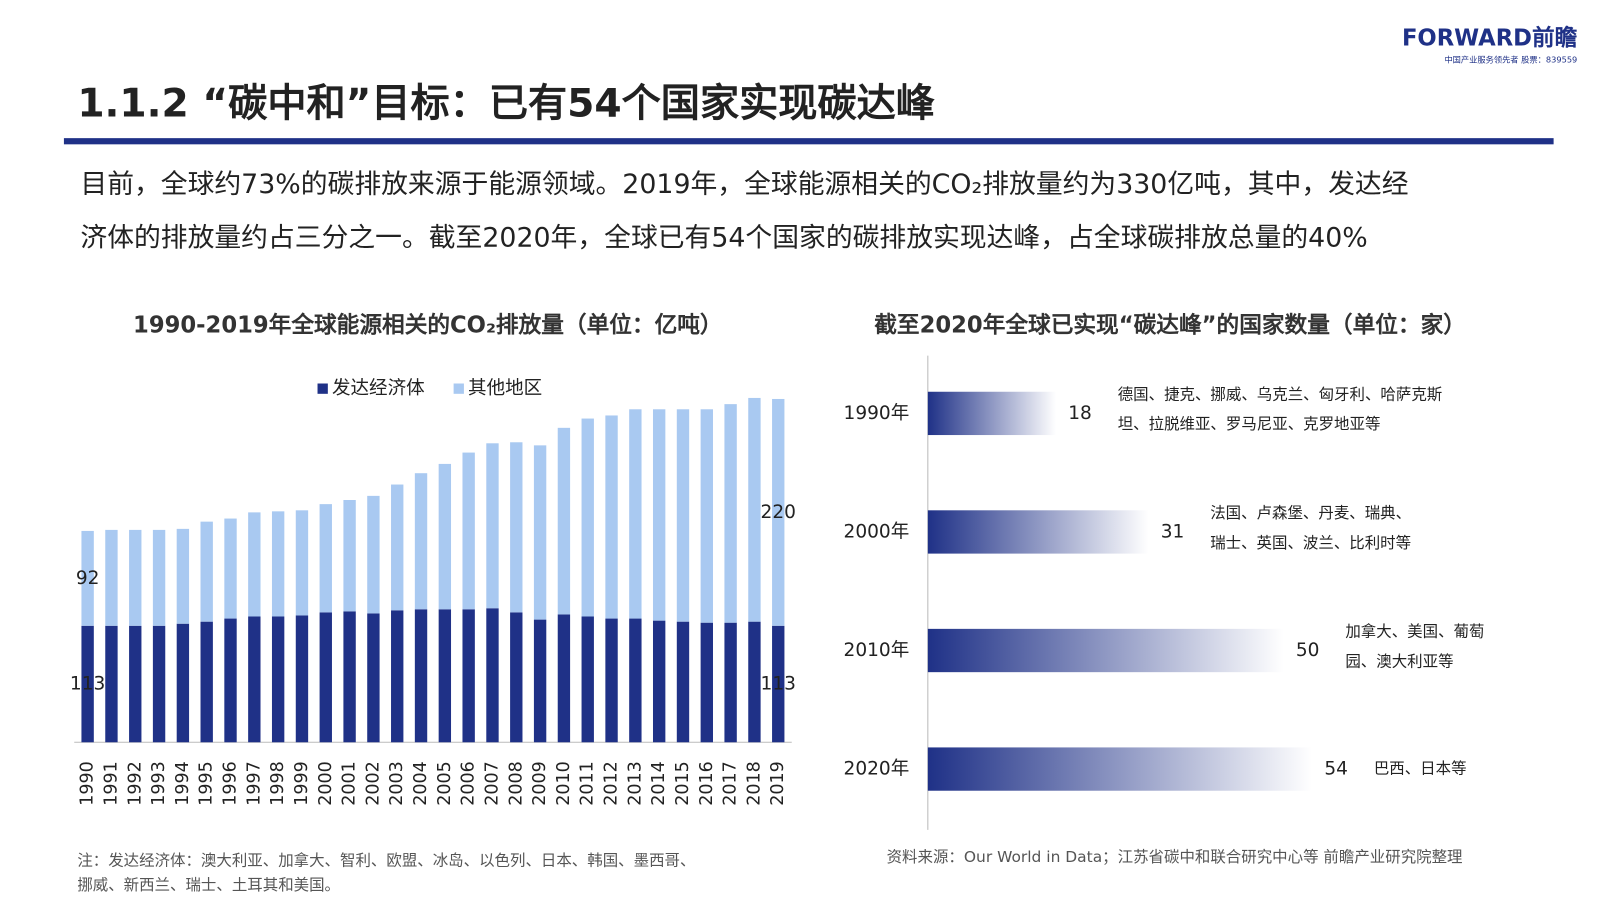 Image resolution: width=1600 pixels, height=900 pixels. What do you see at coordinates (1399, 661) in the screenshot?
I see `annotation: 园、澳大利亚等` at bounding box center [1399, 661].